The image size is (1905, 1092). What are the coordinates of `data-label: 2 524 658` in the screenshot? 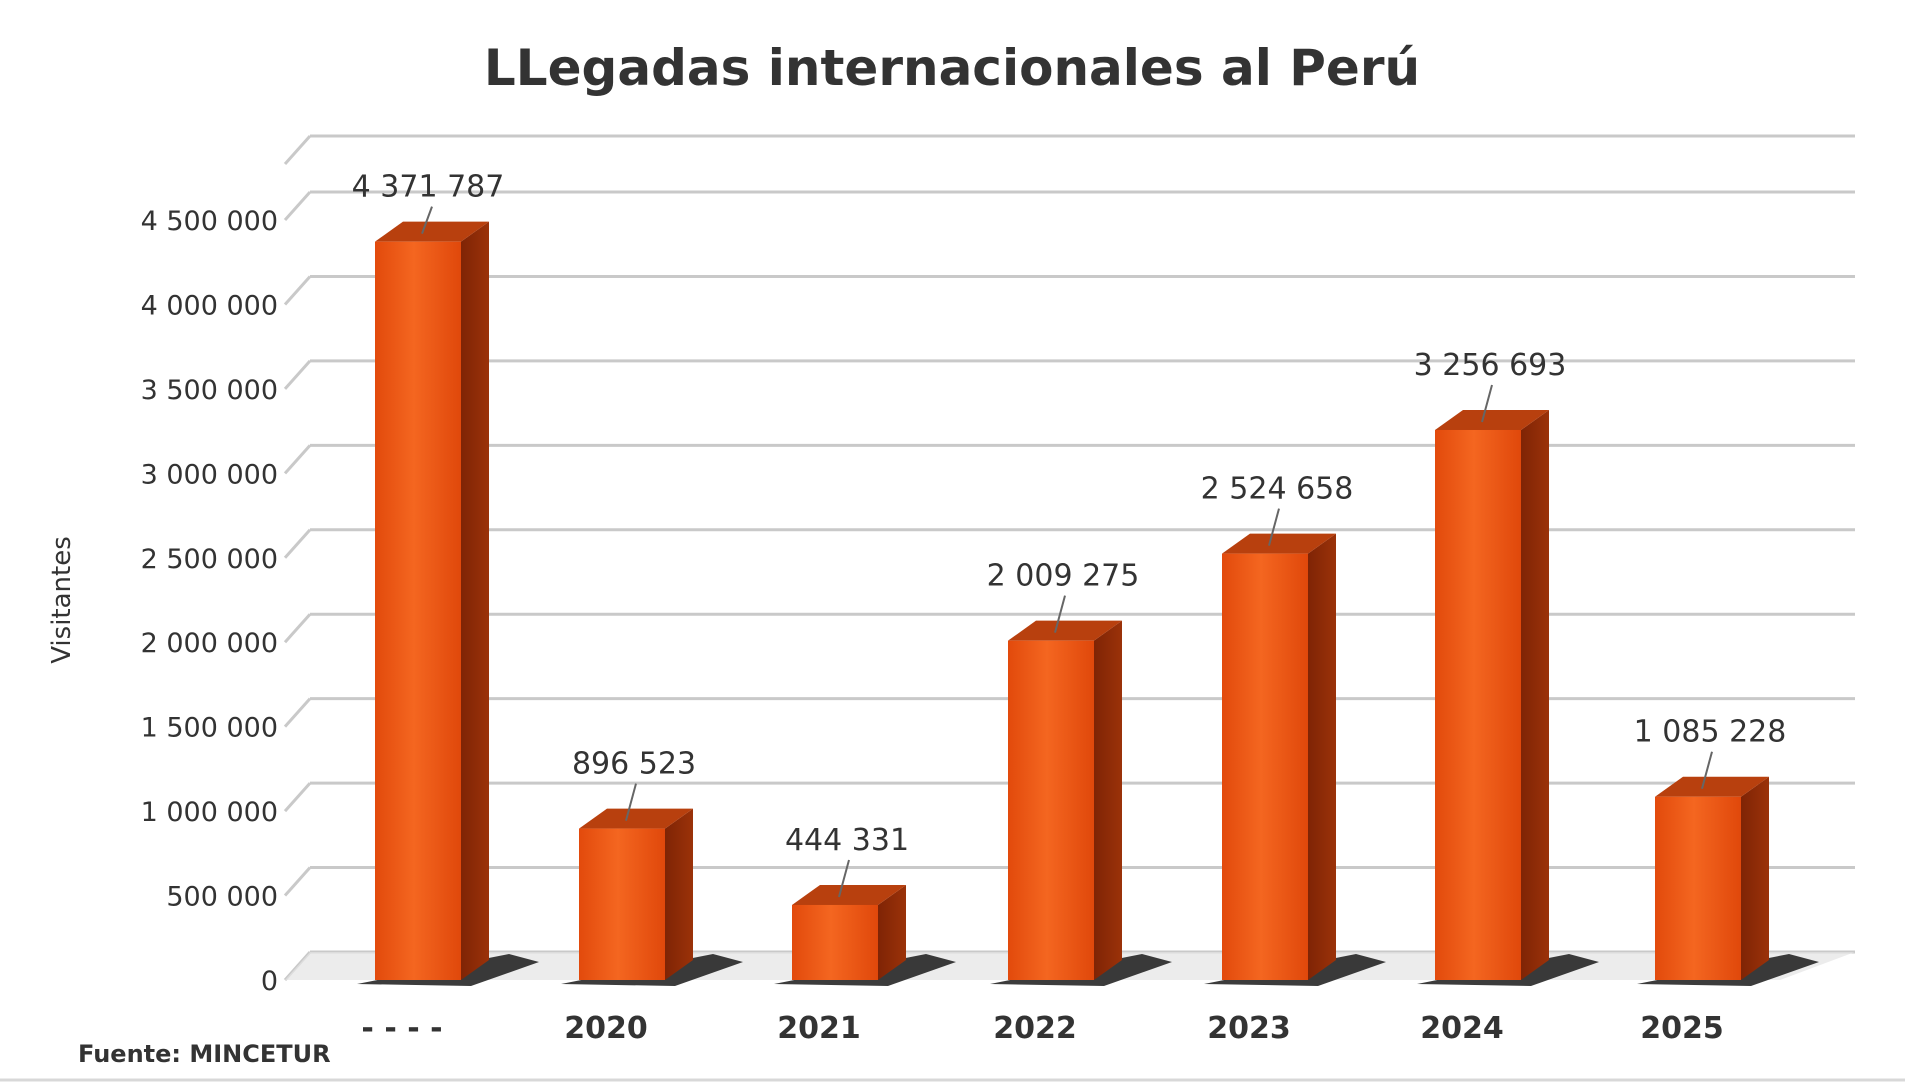 It's located at (1277, 489).